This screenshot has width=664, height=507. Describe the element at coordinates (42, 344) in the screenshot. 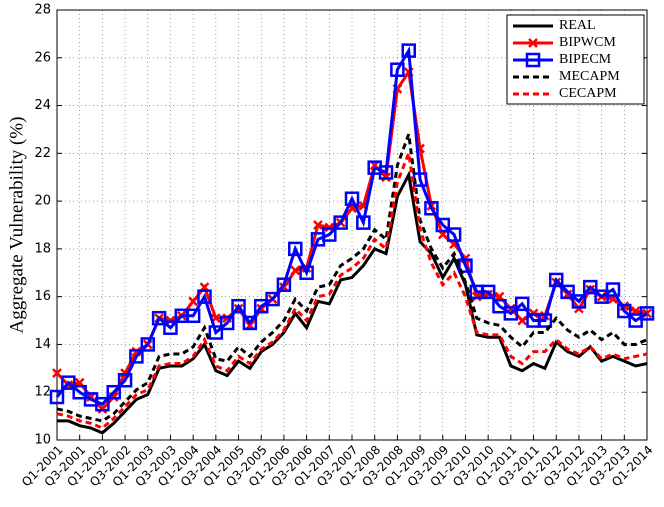

I see `y-tick-label: 14` at that location.